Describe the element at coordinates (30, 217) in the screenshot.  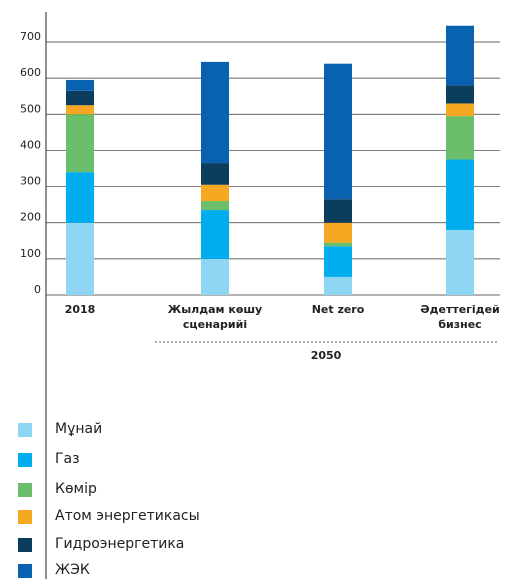
I see `y-tick-label: 200` at that location.